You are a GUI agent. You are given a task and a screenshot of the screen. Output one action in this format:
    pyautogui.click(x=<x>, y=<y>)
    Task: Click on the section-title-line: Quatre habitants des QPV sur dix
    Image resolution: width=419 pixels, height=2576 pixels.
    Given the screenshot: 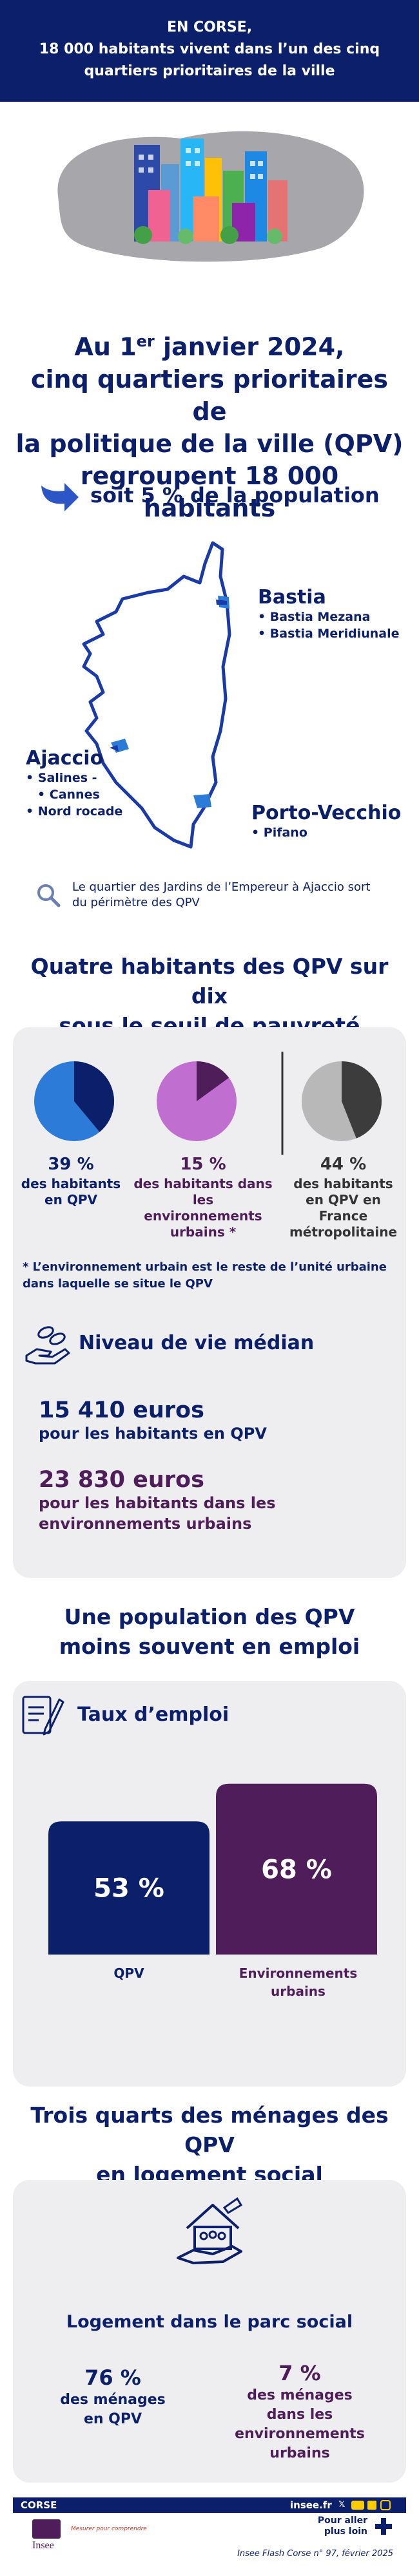 What is the action you would take?
    pyautogui.click(x=209, y=981)
    